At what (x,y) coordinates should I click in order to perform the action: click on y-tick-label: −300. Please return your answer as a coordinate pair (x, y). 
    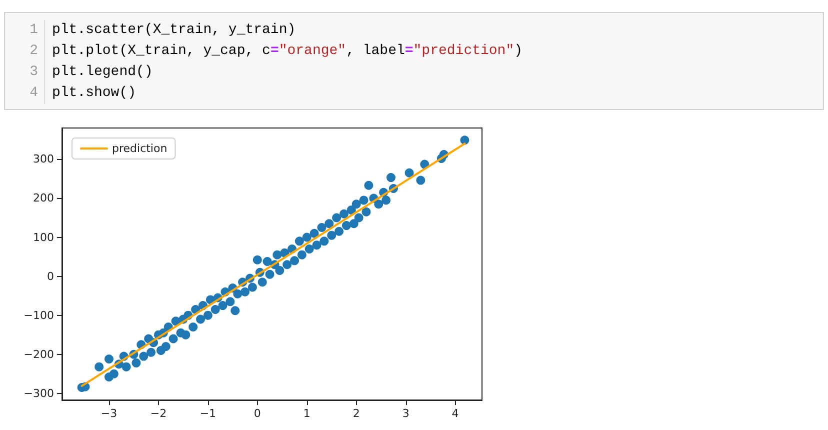
    Looking at the image, I should click on (39, 393).